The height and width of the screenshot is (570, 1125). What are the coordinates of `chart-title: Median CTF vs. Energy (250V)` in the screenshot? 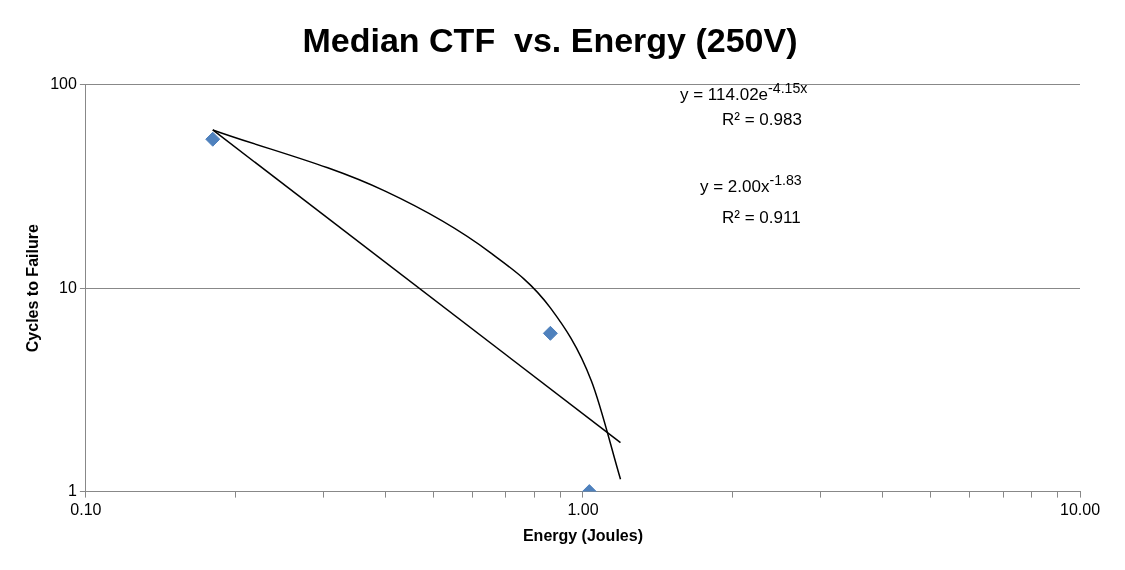 It's located at (550, 39).